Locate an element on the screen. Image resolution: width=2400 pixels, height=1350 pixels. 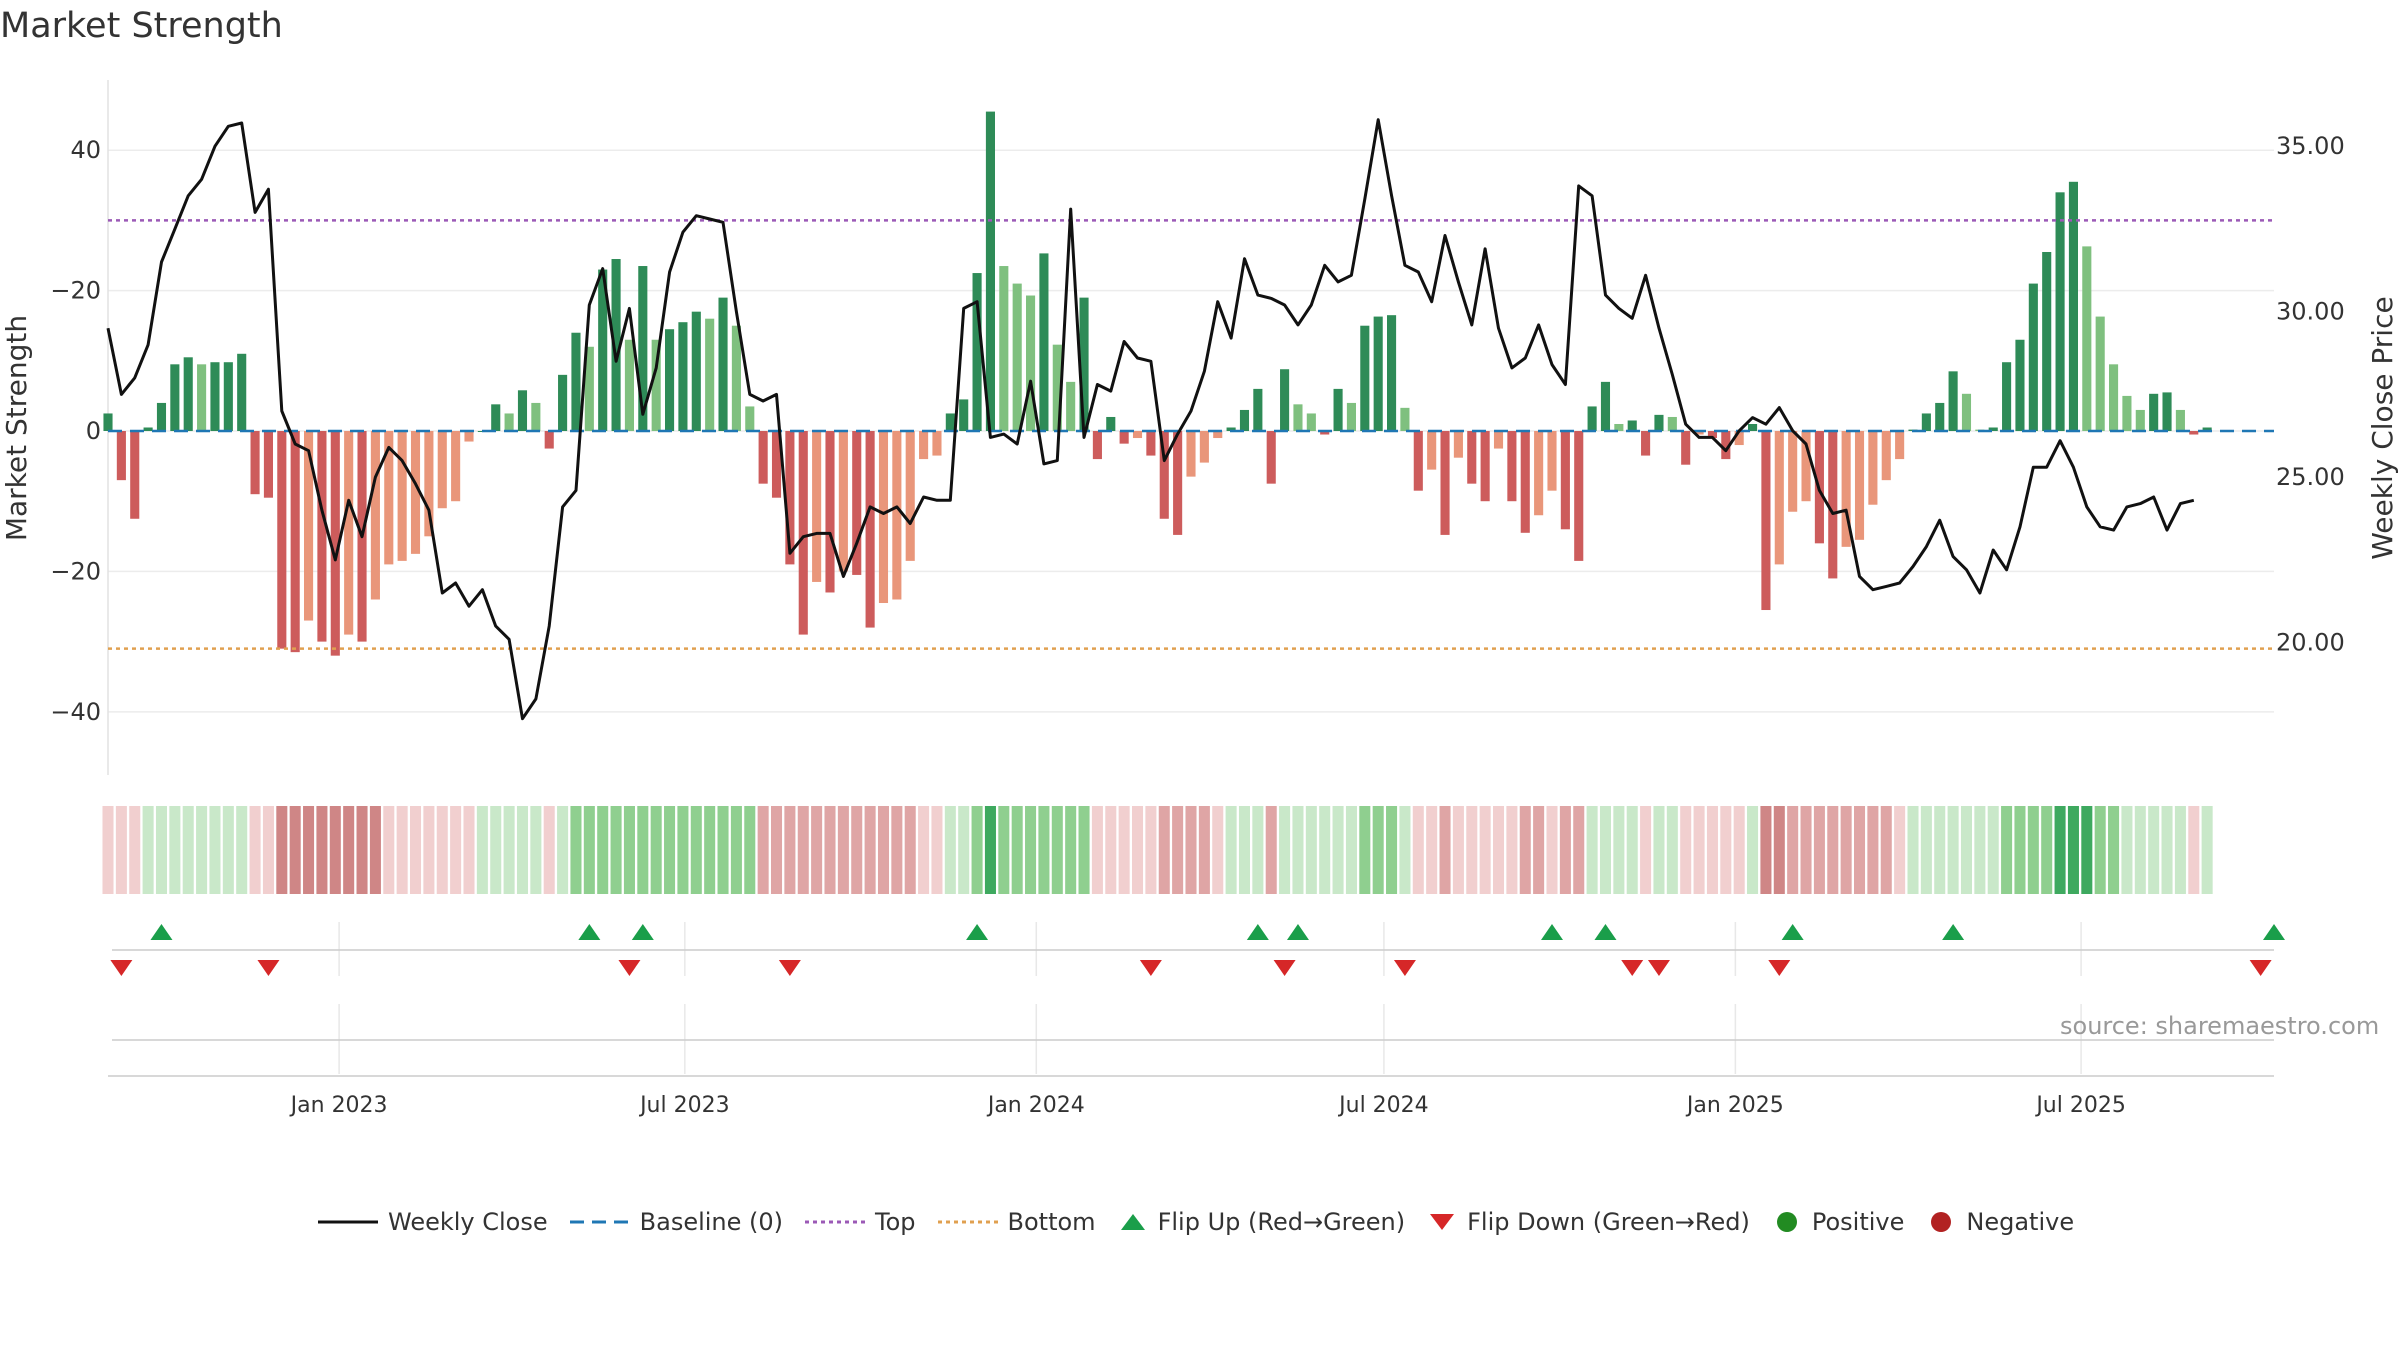
weekly-close-line-icon is located at coordinates (348, 1222).